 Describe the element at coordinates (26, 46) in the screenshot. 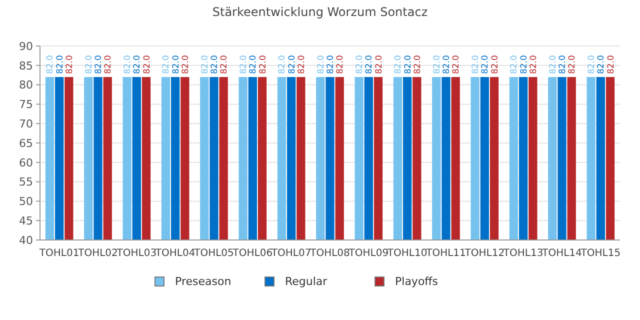

I see `y-tick-label: 90` at that location.